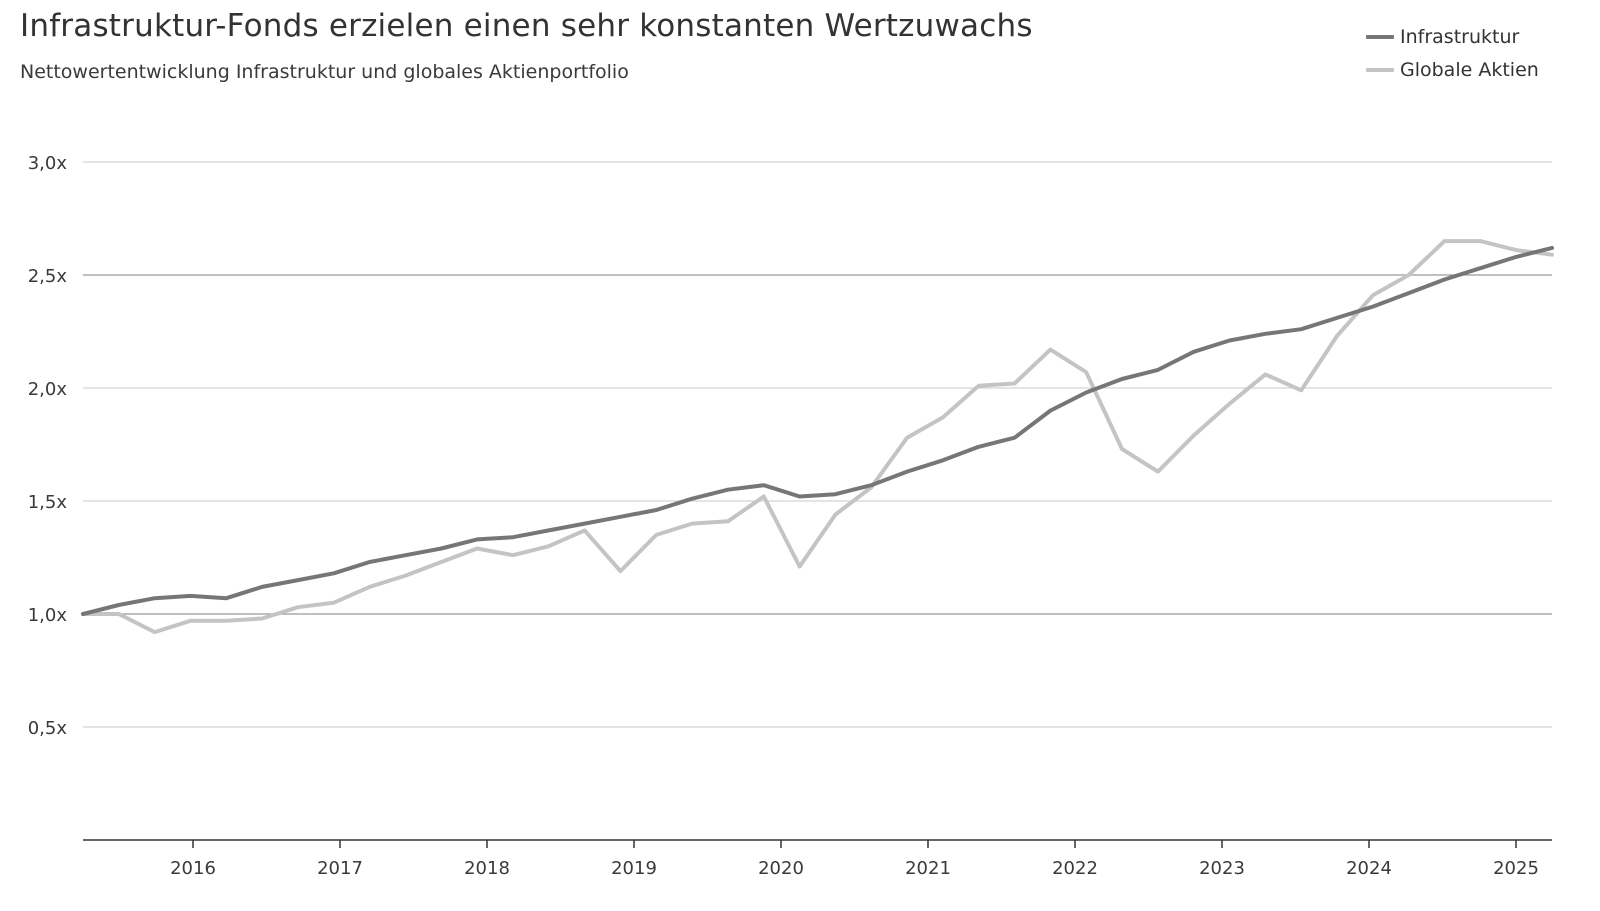 The width and height of the screenshot is (1600, 911). What do you see at coordinates (1516, 868) in the screenshot?
I see `x-tick-label: 2025` at bounding box center [1516, 868].